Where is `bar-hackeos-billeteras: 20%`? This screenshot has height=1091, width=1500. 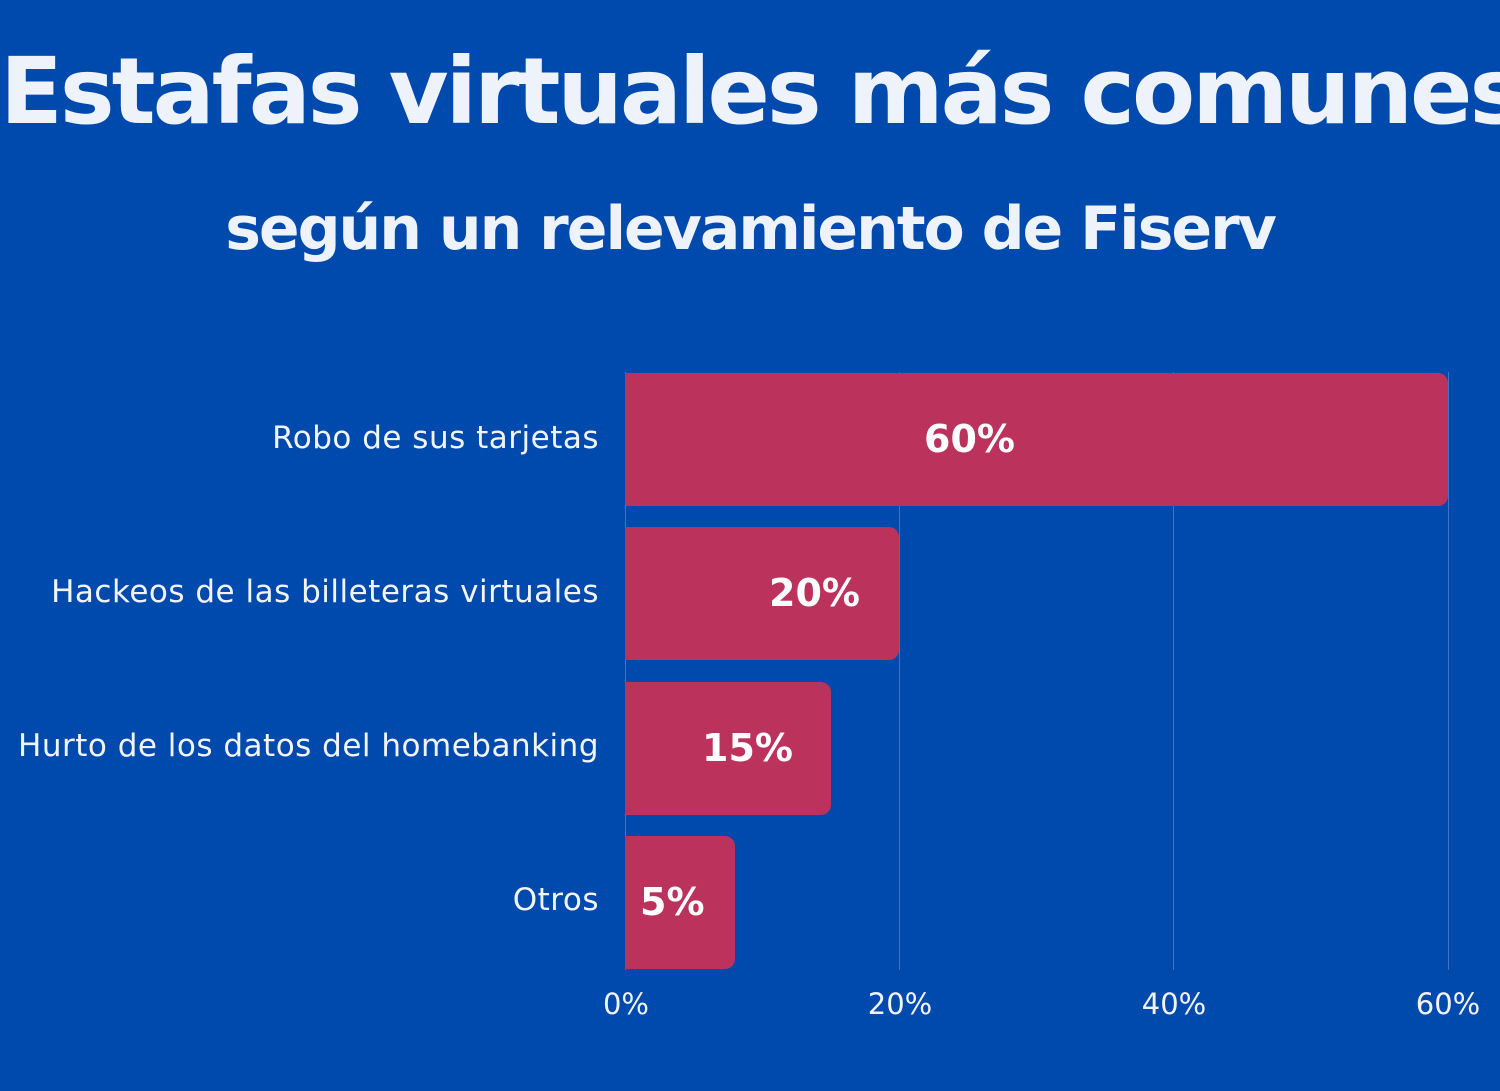 bar-hackeos-billeteras: 20% is located at coordinates (762, 593).